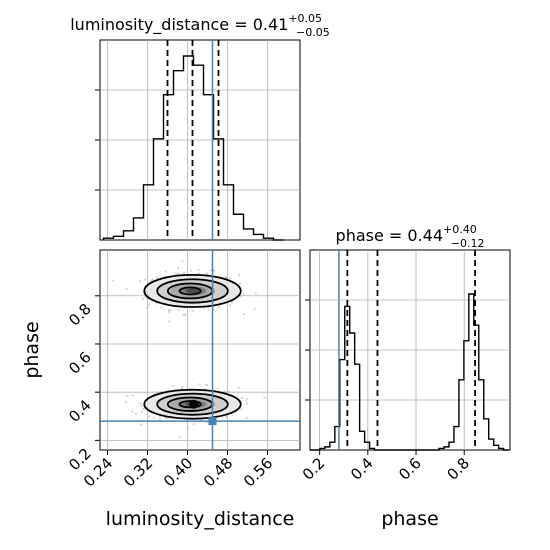 This screenshot has height=550, width=550. I want to click on phase-xtick-label: 0.6, so click(410, 469).